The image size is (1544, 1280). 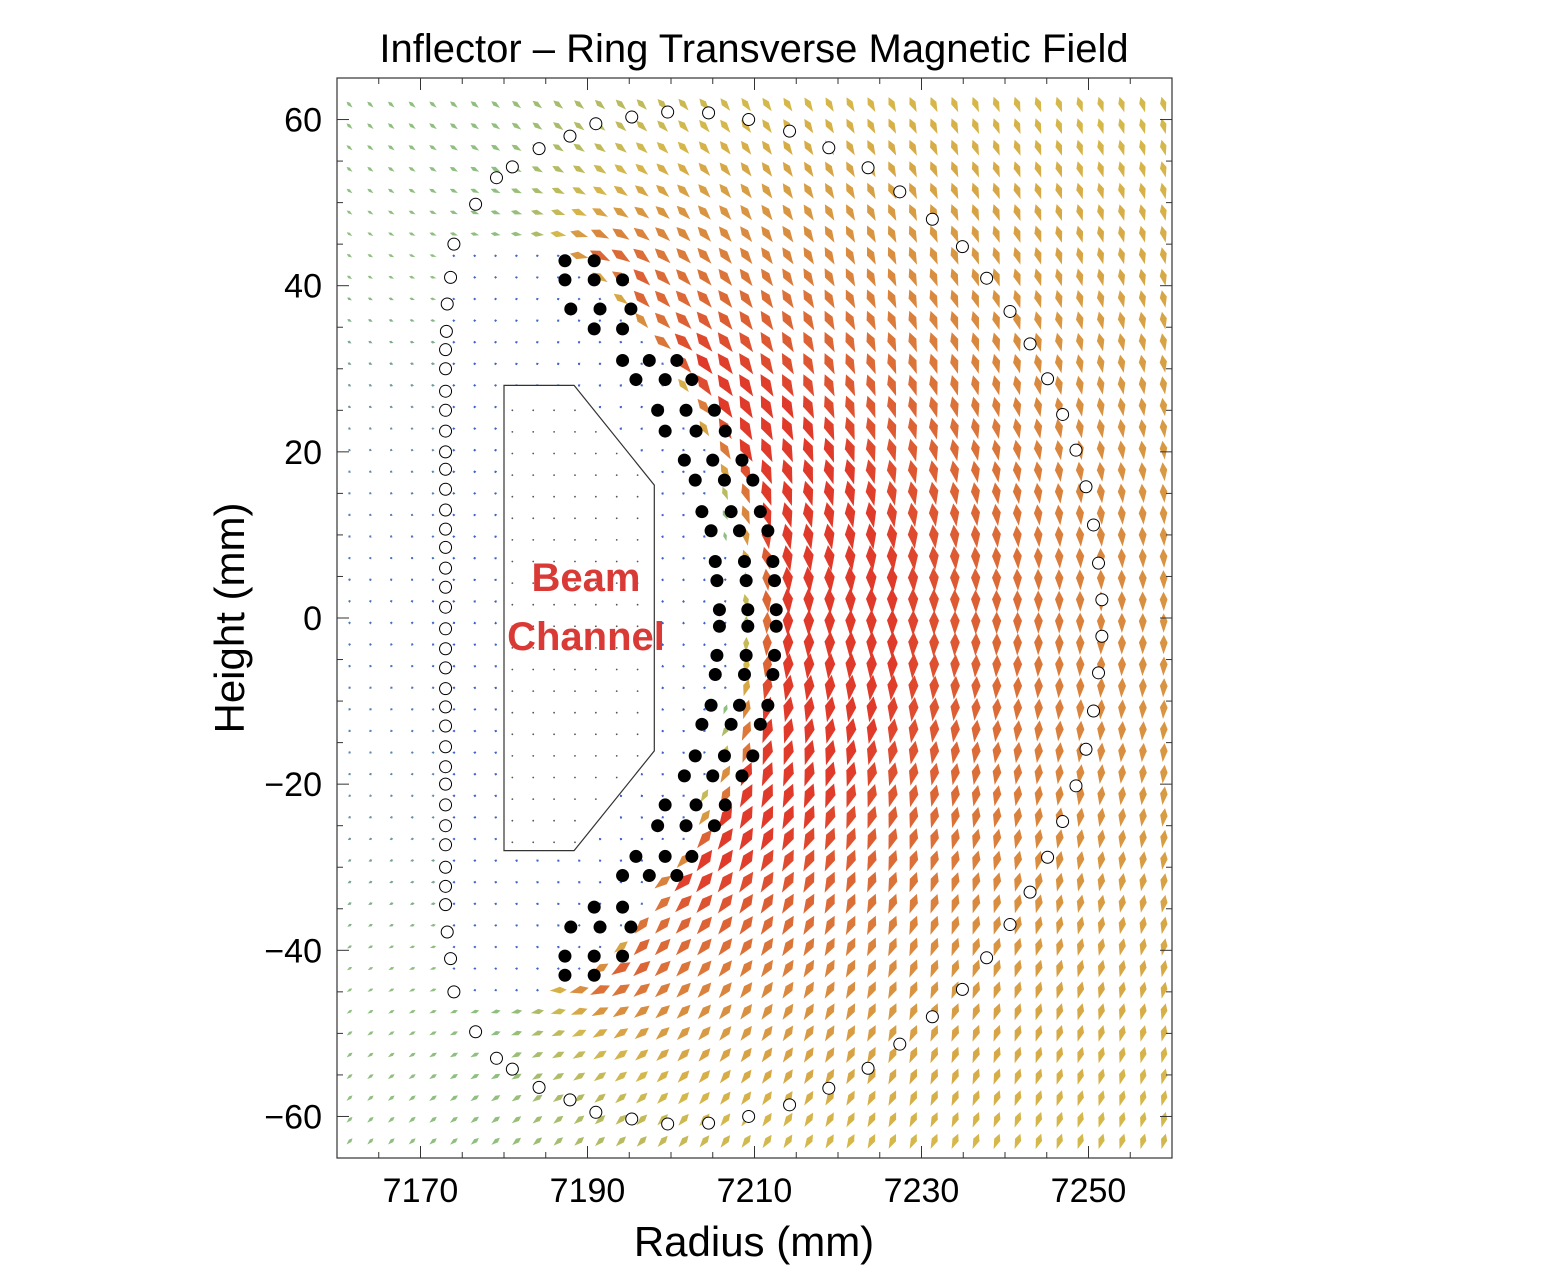 What do you see at coordinates (421, 1191) in the screenshot?
I see `x-tick-label: 7170` at bounding box center [421, 1191].